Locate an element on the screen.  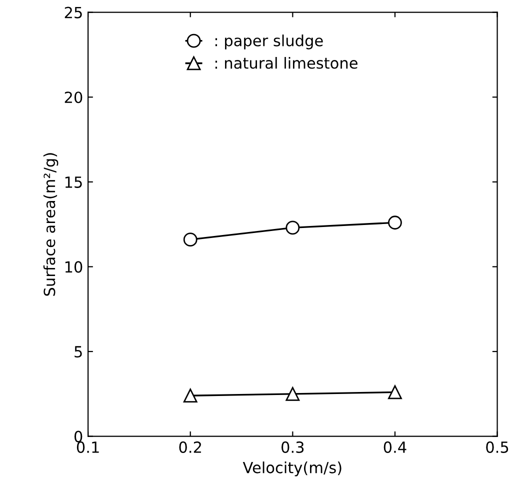
y-axis-title: Surface area(m²/g) is located at coordinates (50, 224).